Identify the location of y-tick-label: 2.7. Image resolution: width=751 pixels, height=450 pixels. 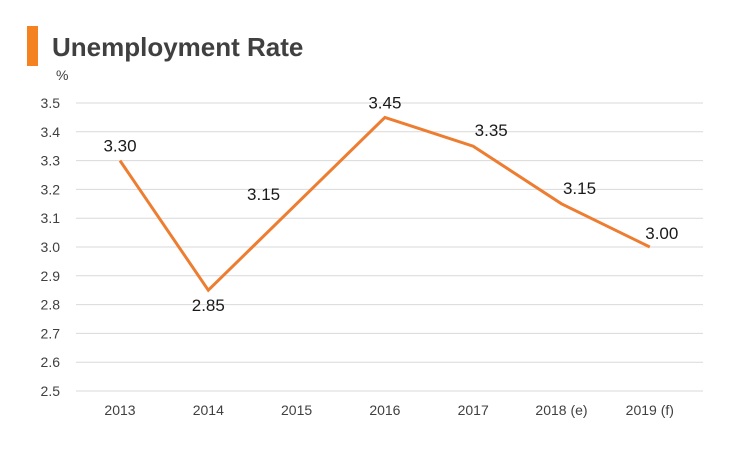
(51, 333).